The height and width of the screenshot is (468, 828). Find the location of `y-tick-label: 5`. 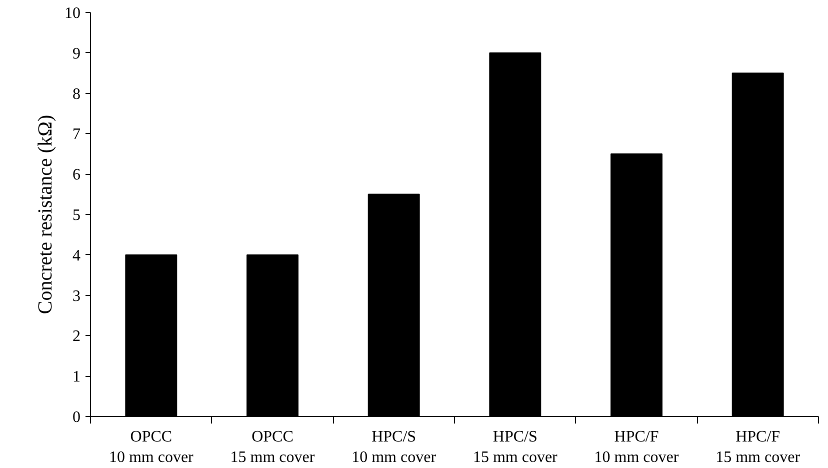

y-tick-label: 5 is located at coordinates (76, 215).